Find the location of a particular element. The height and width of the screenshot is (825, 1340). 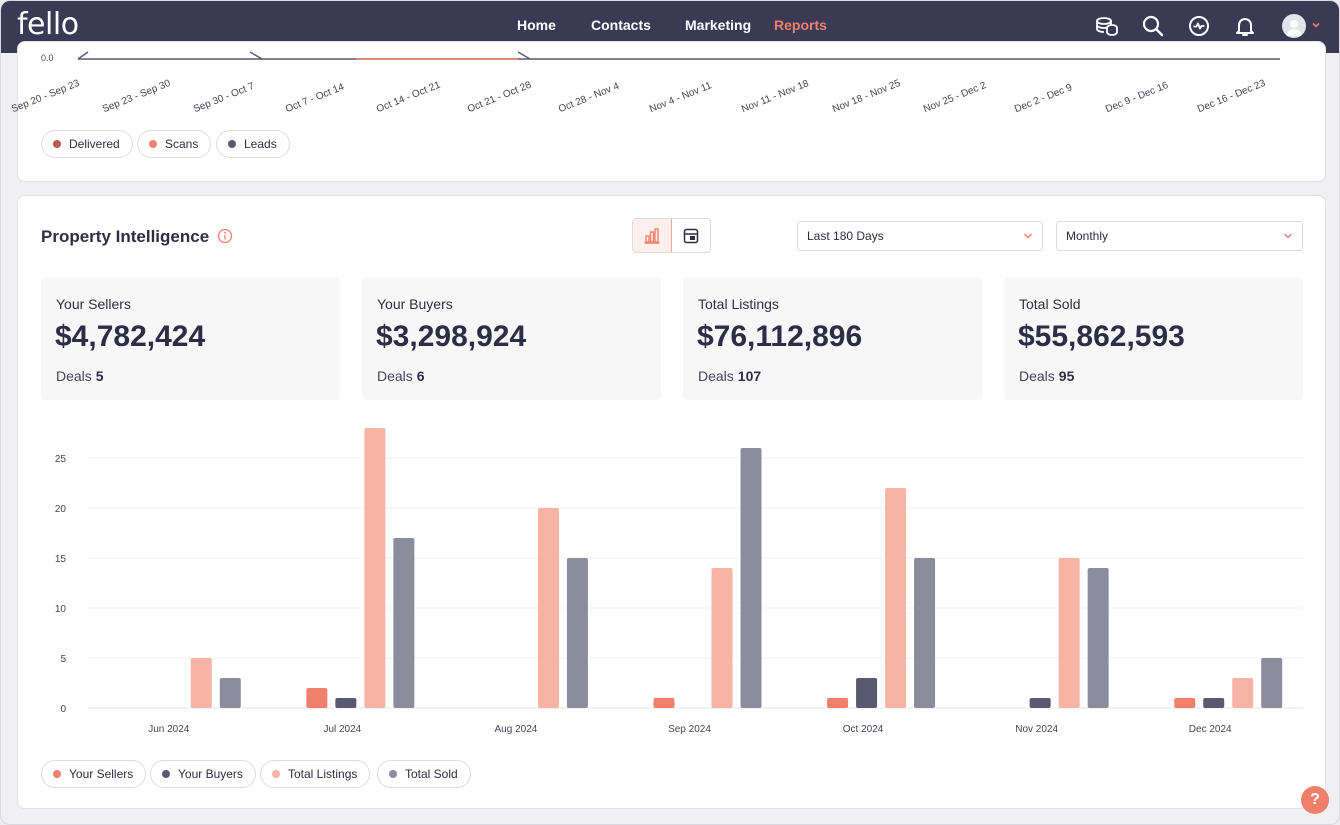

deals-count: 107 is located at coordinates (749, 376).